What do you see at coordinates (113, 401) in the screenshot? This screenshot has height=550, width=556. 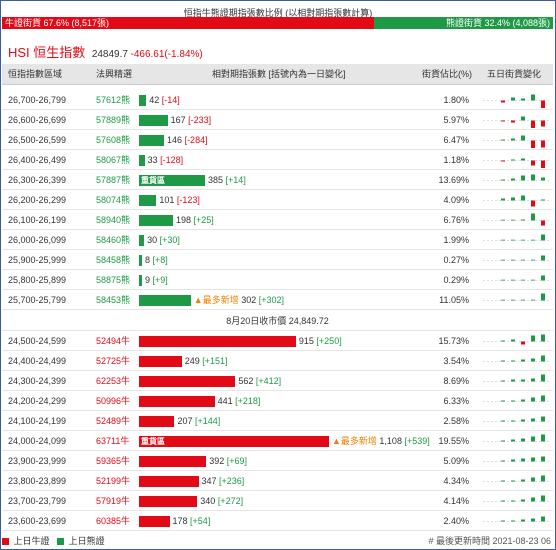 I see `warrant-code-link: 50996牛` at bounding box center [113, 401].